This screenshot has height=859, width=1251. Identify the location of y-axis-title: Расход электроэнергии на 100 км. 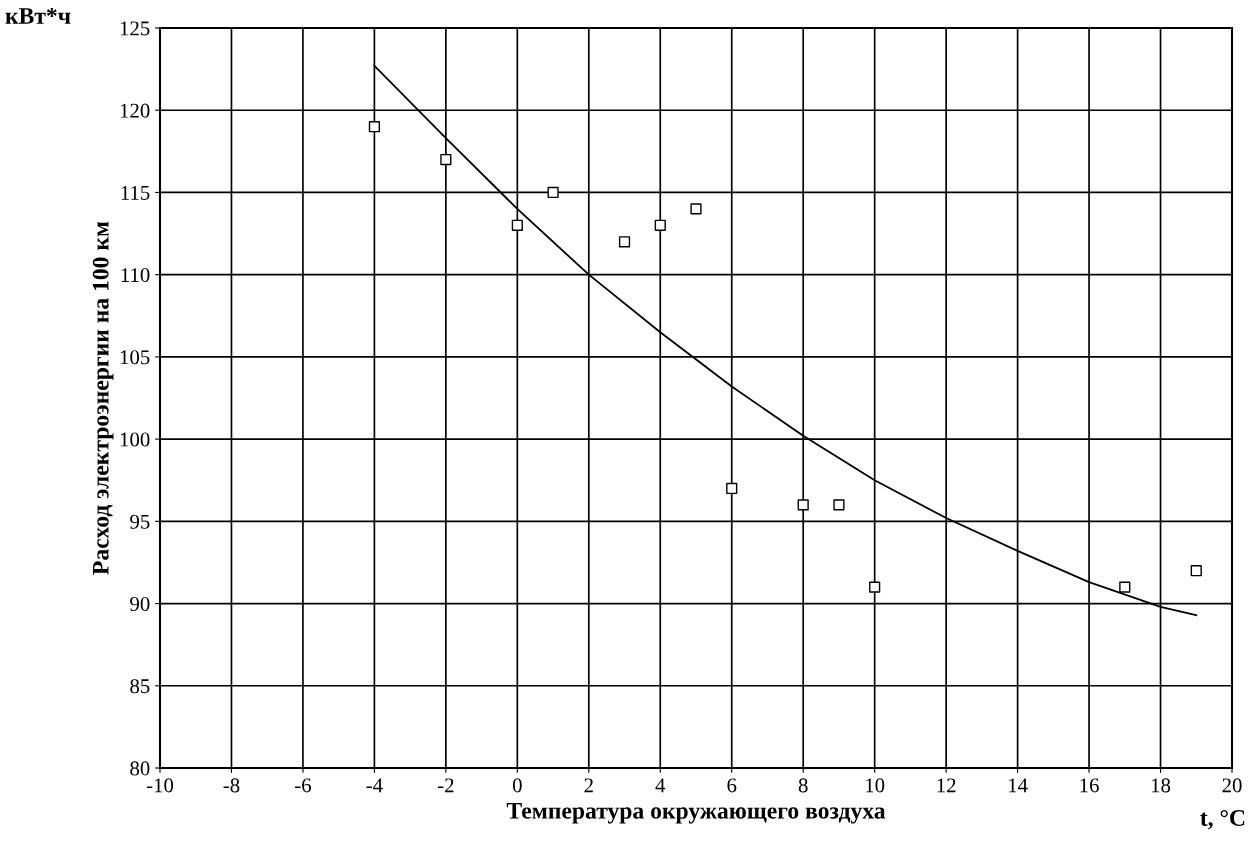
(103, 398).